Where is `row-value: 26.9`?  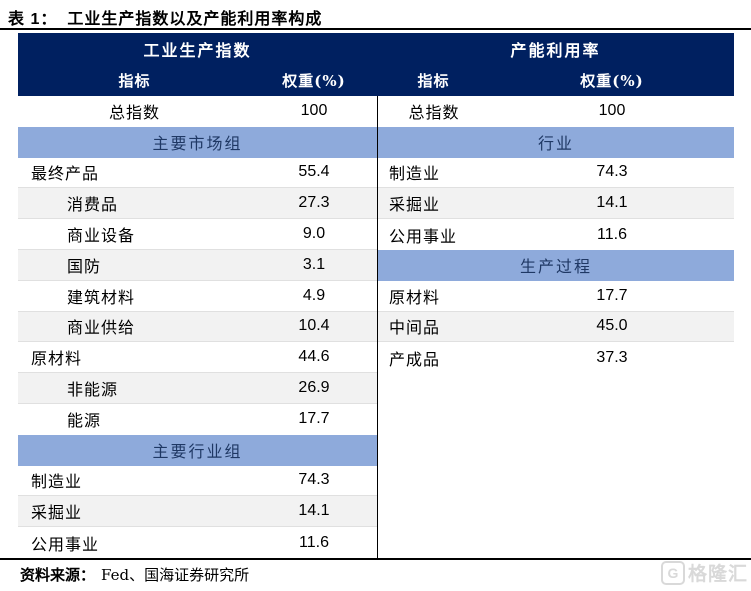
row-value: 26.9 is located at coordinates (314, 388).